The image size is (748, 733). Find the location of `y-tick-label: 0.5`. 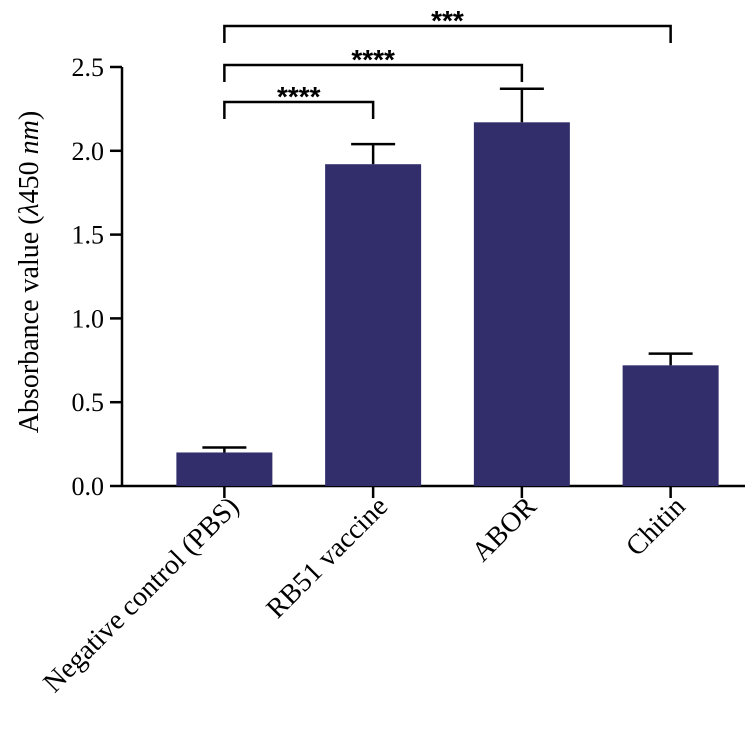

y-tick-label: 0.5 is located at coordinates (88, 402).